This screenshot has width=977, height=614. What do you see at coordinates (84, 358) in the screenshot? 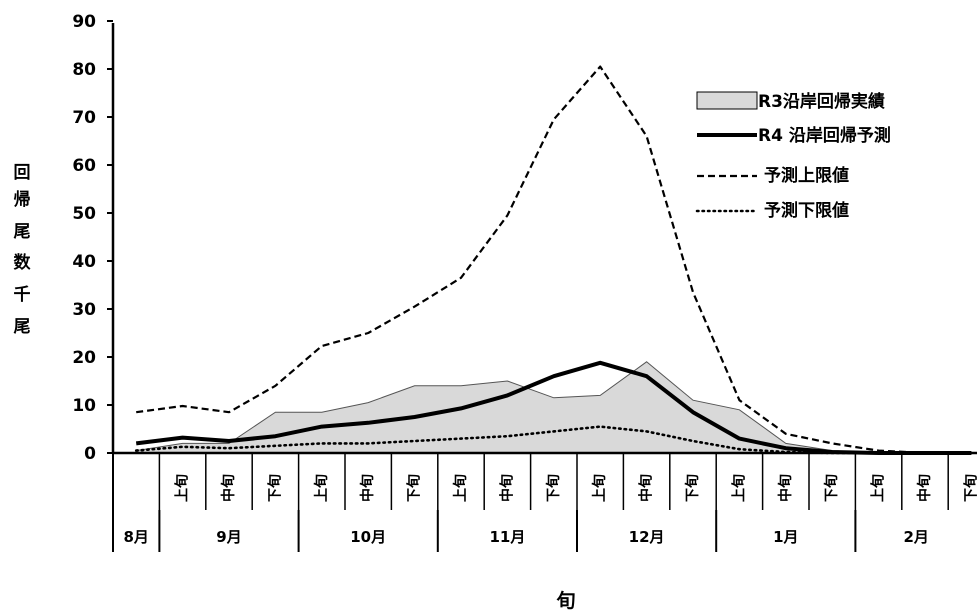
I see `y-tick-label: 20` at bounding box center [84, 358].